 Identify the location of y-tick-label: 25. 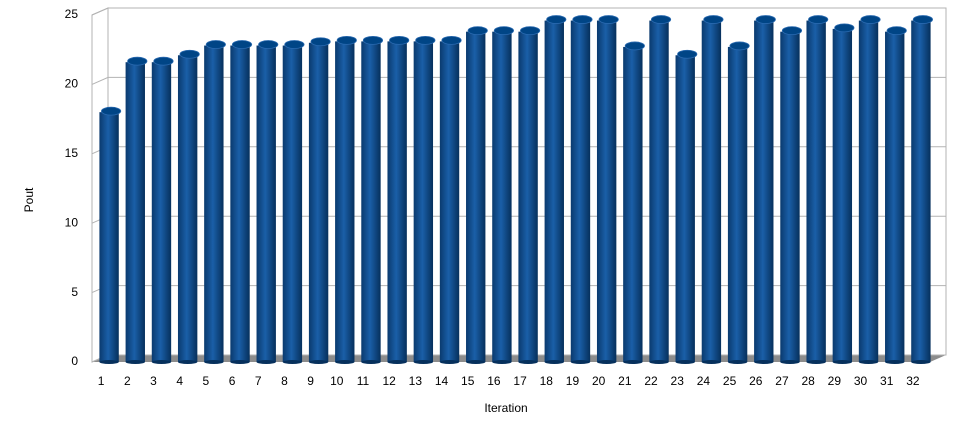
(72, 14).